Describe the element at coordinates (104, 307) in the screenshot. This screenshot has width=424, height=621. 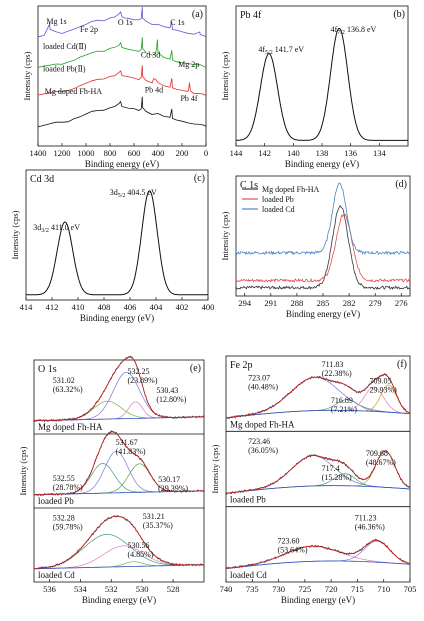
I see `x-tick-label: 408` at that location.